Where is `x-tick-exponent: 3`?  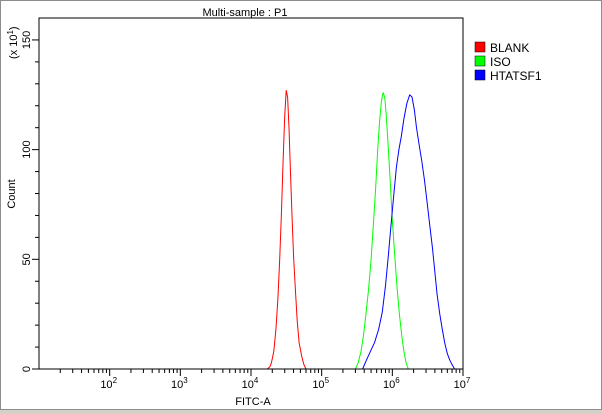 x-tick-exponent: 3 is located at coordinates (185, 380).